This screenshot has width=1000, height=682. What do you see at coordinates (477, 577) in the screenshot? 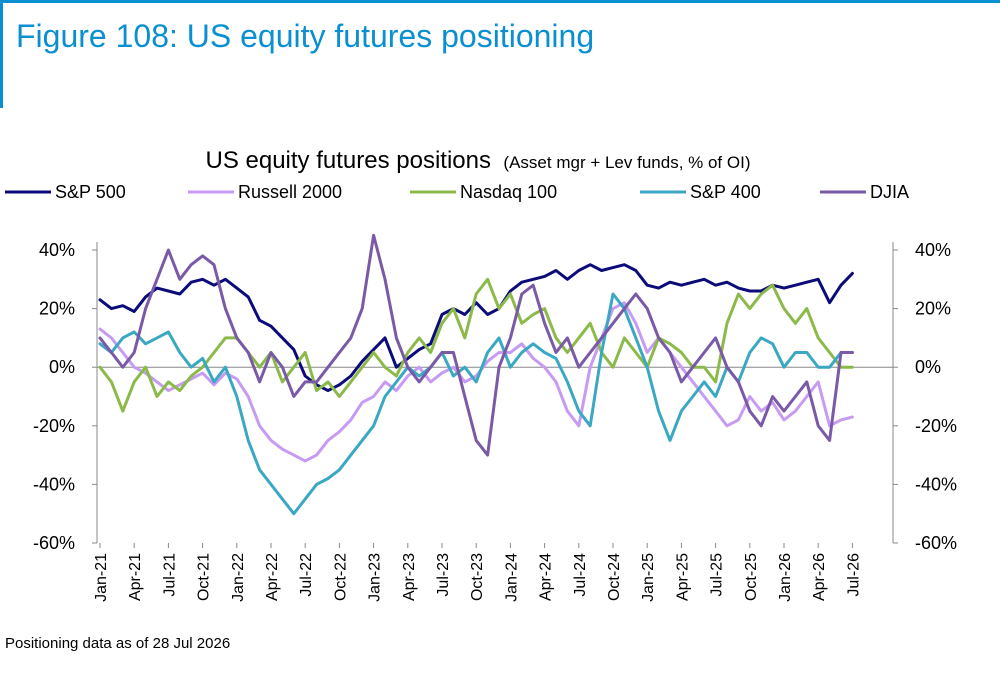
I see `x-tick-label: Oct-23` at bounding box center [477, 577].